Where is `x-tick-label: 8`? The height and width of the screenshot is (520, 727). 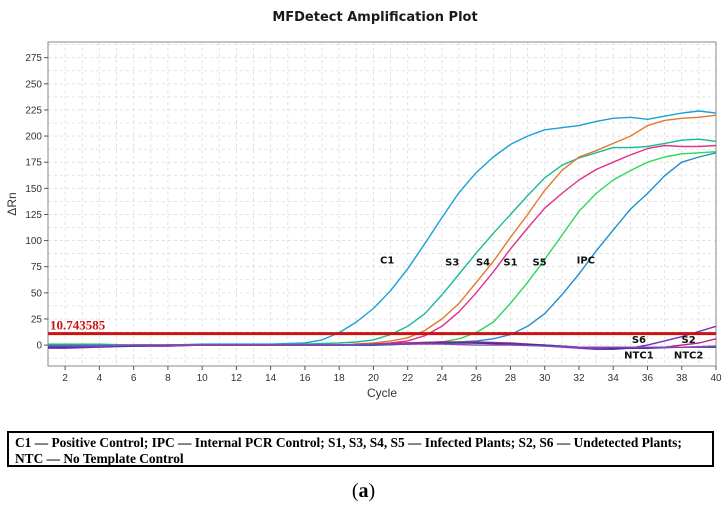 x-tick-label: 8 is located at coordinates (168, 378).